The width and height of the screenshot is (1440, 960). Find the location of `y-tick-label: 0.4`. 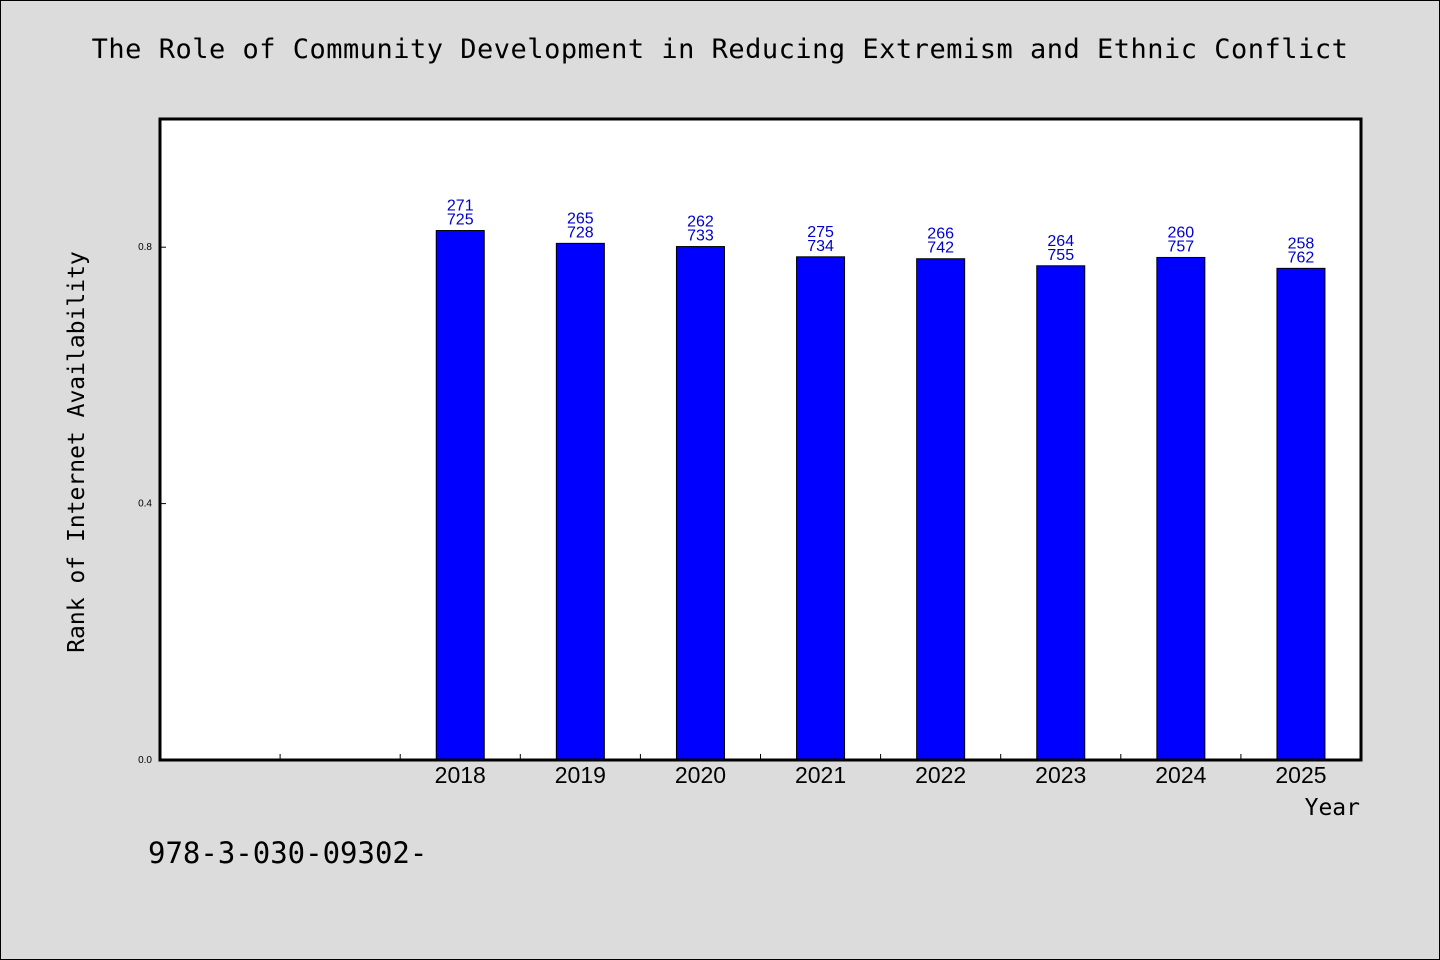

y-tick-label: 0.4 is located at coordinates (145, 504).